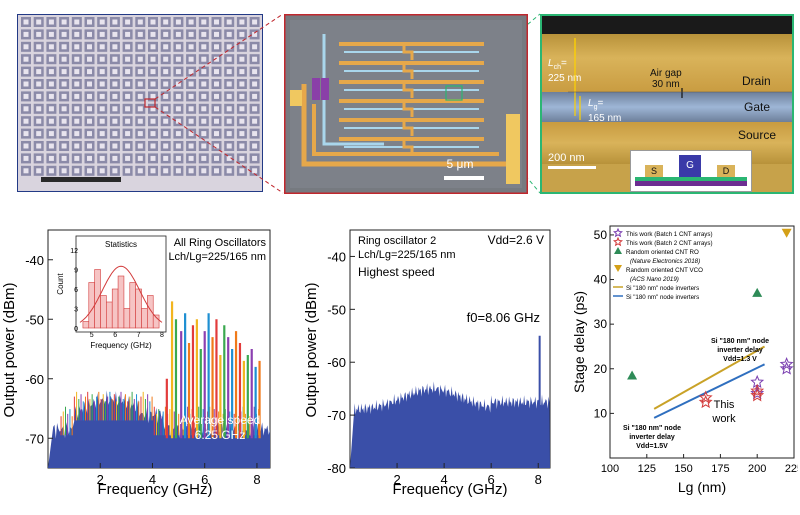 The width and height of the screenshot is (800, 515). Describe the element at coordinates (213, 370) in the screenshot. I see `peak-series` at that location.